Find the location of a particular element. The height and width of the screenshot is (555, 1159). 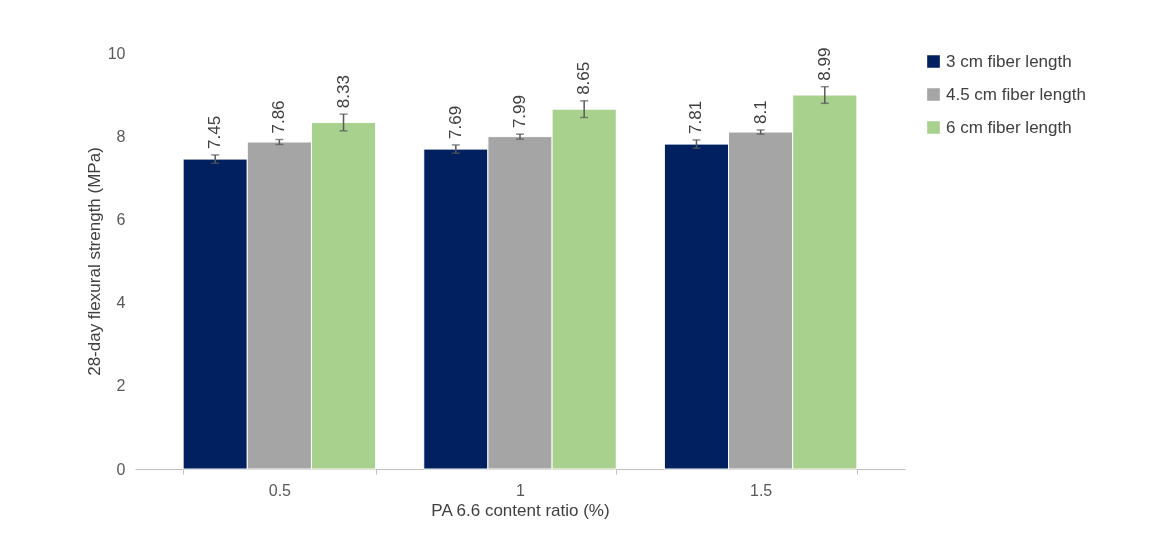

data-label: 8.1 is located at coordinates (760, 112).